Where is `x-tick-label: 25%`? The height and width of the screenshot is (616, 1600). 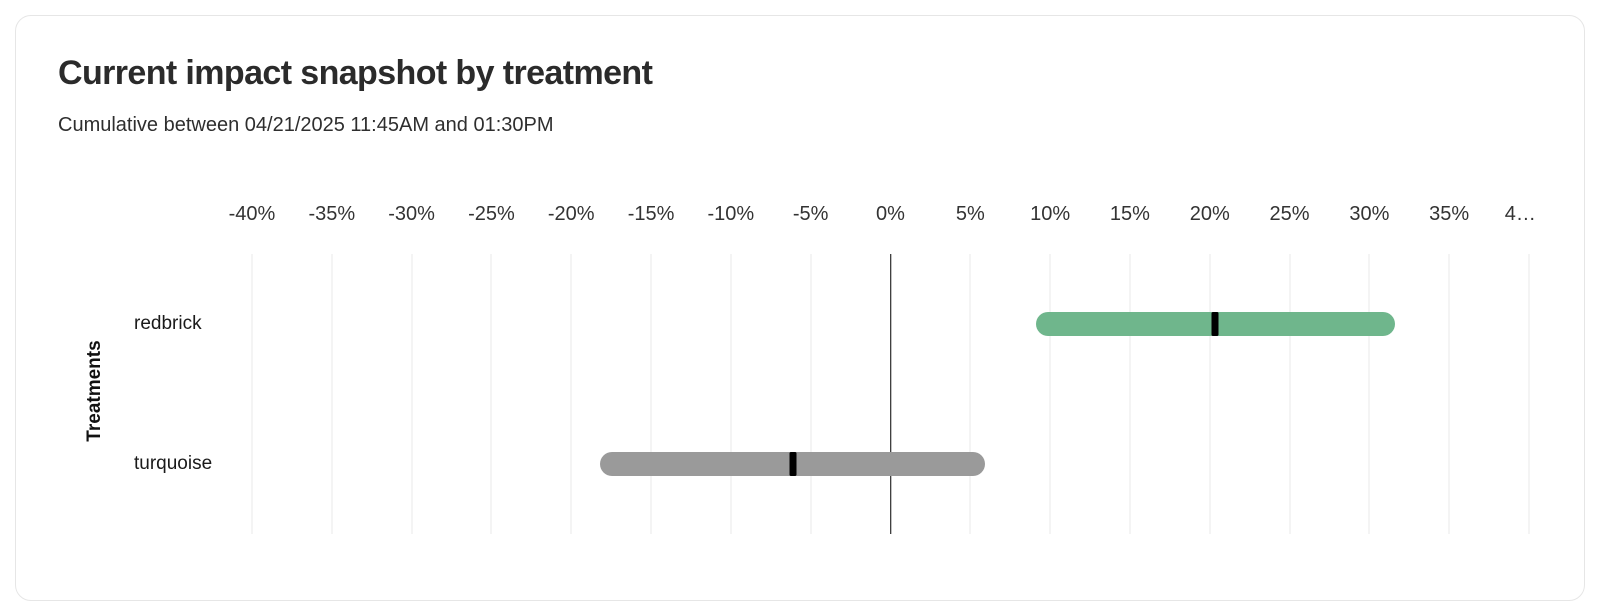
x-tick-label: 25% is located at coordinates (1289, 214).